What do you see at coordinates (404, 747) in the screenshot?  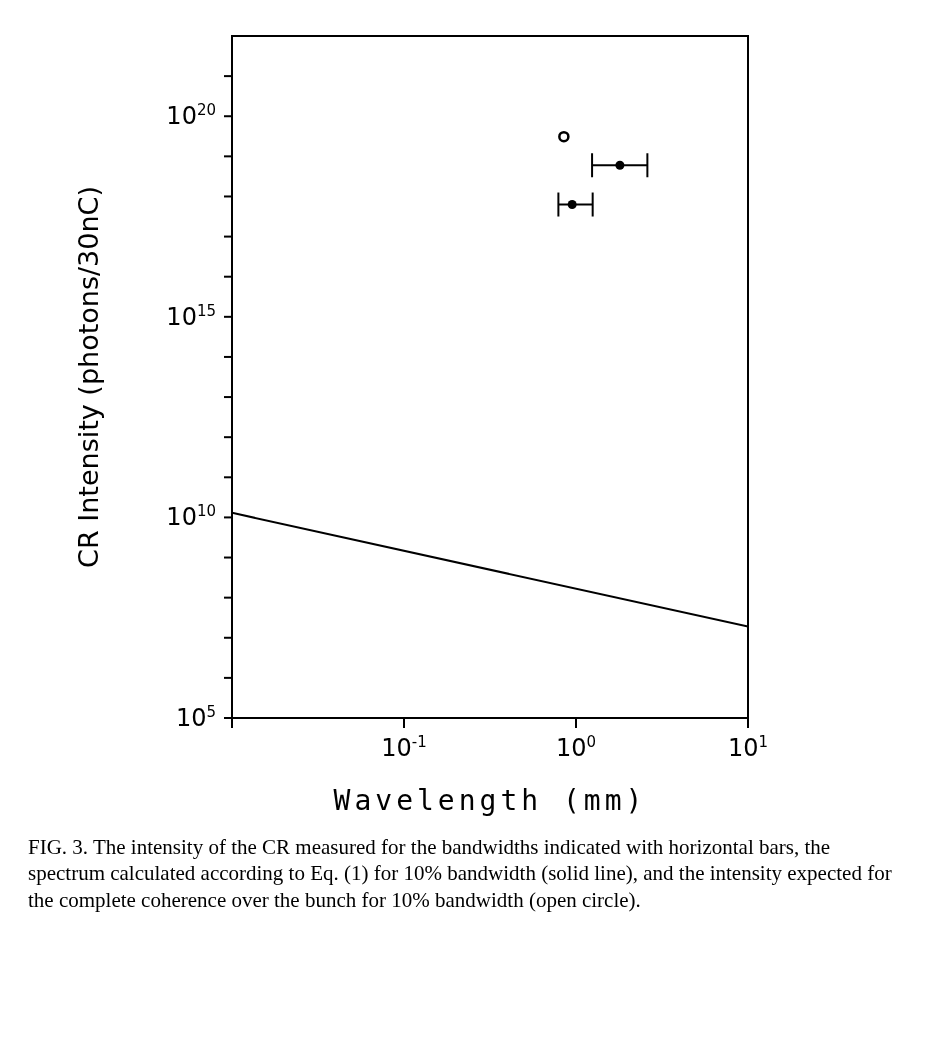 I see `x-tick-label: 10$^{-1}$` at bounding box center [404, 747].